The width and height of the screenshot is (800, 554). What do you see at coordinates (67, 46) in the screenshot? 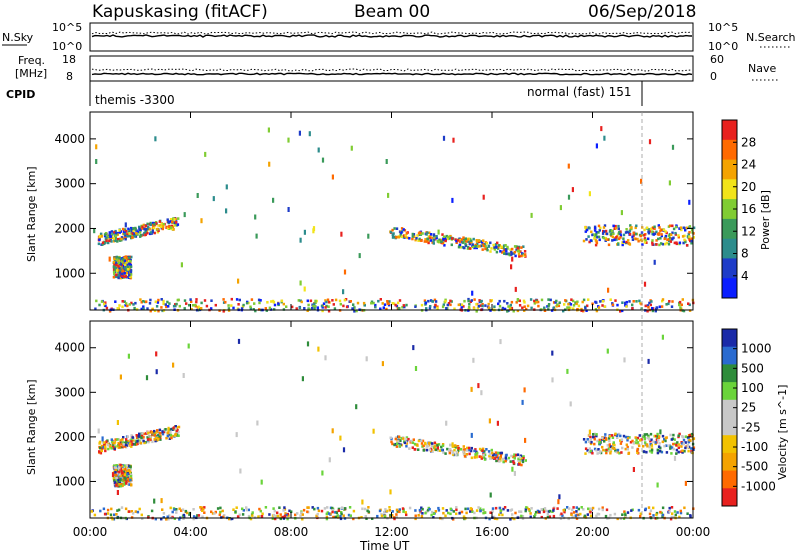
I see `noise-left-tick-low: 10^0` at bounding box center [67, 46].